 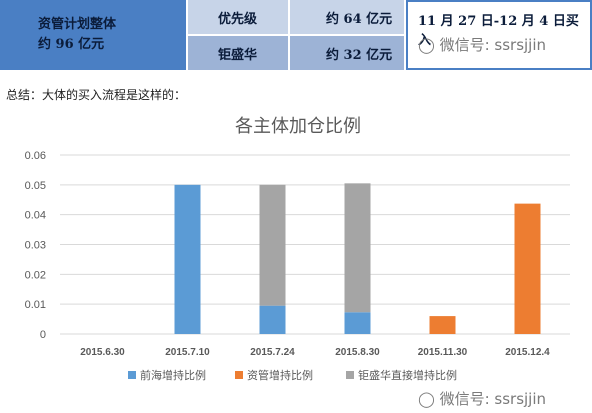 I want to click on y-tick-label: 0.05, so click(x=35, y=186).